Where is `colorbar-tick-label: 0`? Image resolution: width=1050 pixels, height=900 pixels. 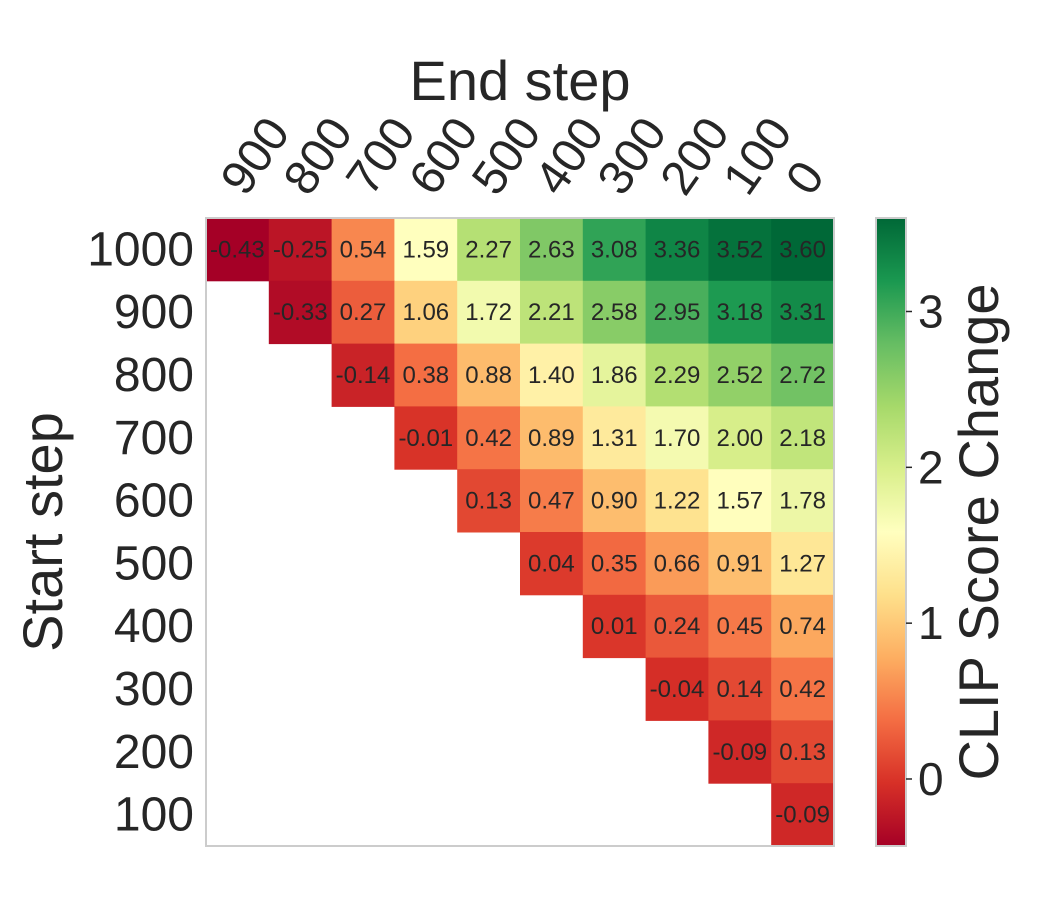 colorbar-tick-label: 0 is located at coordinates (931, 779).